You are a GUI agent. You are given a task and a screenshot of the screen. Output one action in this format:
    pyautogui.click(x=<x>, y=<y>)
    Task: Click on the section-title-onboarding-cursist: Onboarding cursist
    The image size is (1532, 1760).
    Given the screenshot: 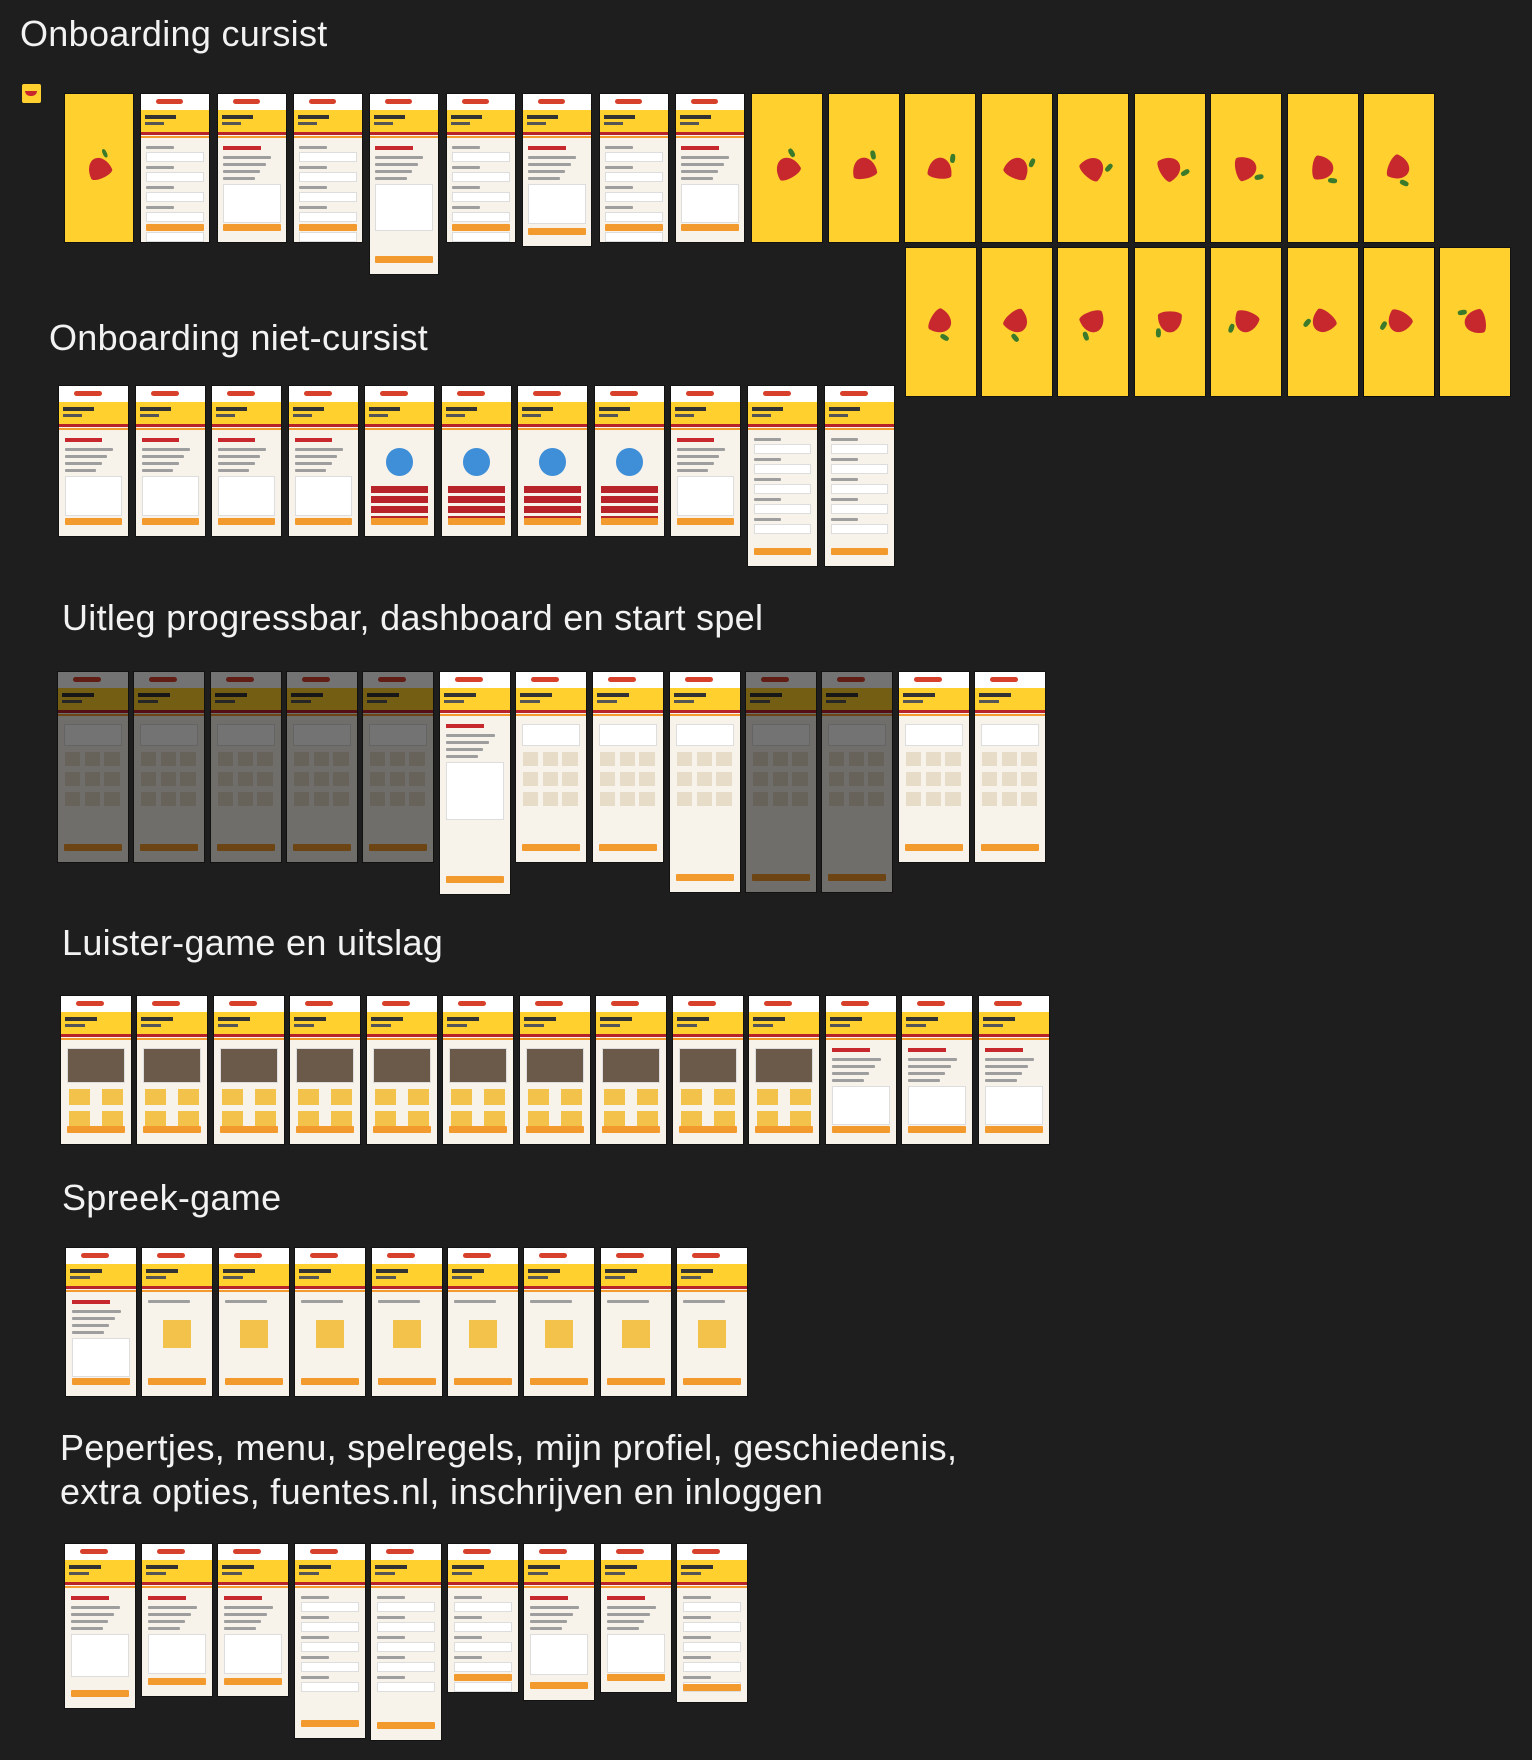 What is the action you would take?
    pyautogui.click(x=174, y=33)
    